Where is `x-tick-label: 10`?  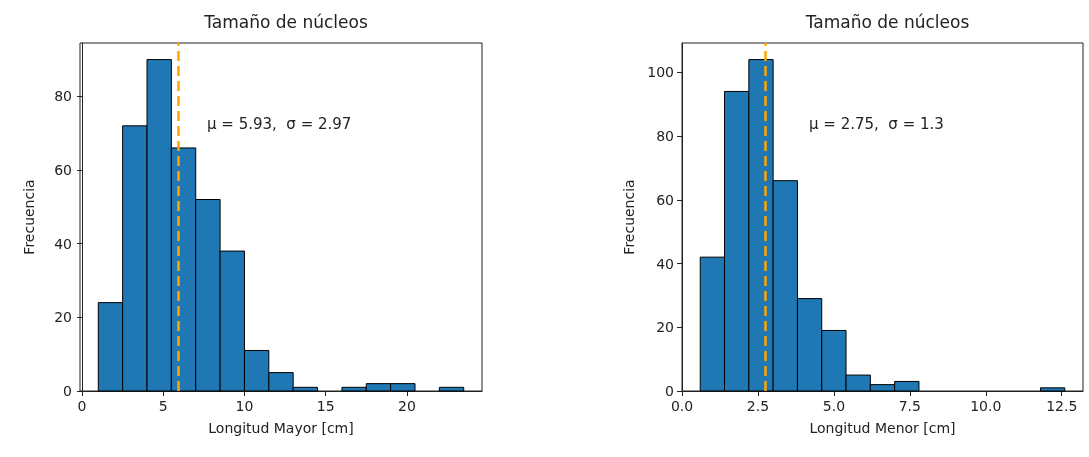
x-tick-label: 10 is located at coordinates (244, 406).